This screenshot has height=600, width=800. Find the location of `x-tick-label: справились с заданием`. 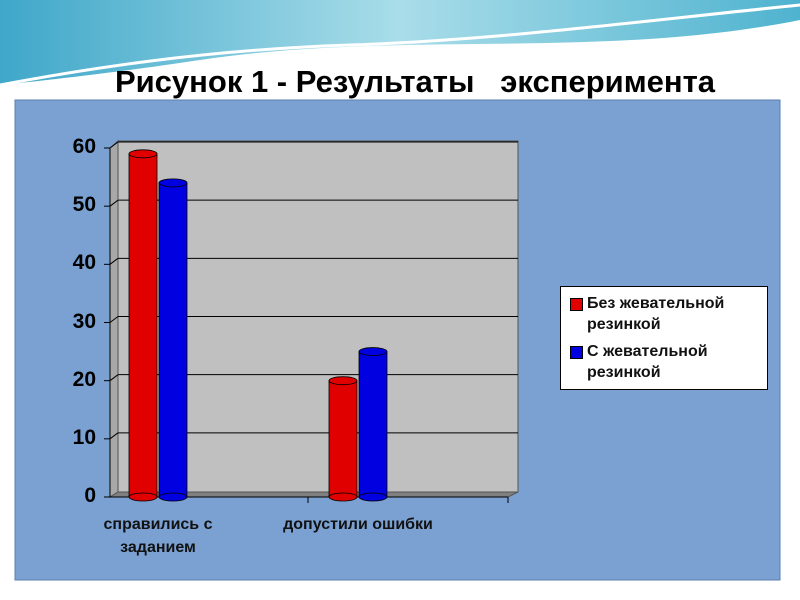

x-tick-label: справились с заданием is located at coordinates (158, 536).